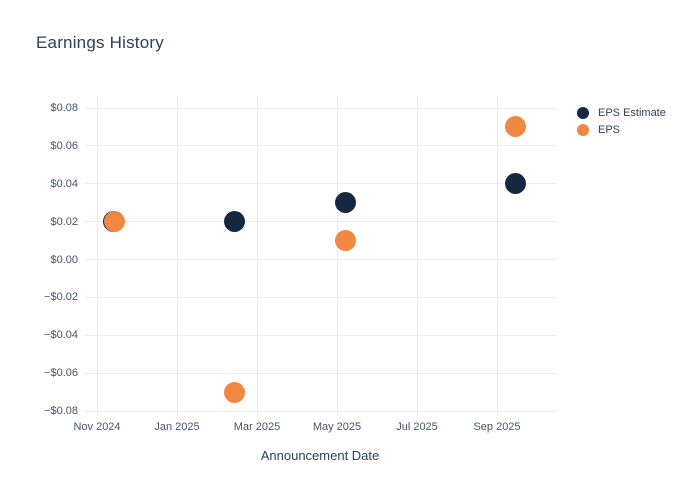  What do you see at coordinates (97, 427) in the screenshot?
I see `x-tick-label: Nov 2024` at bounding box center [97, 427].